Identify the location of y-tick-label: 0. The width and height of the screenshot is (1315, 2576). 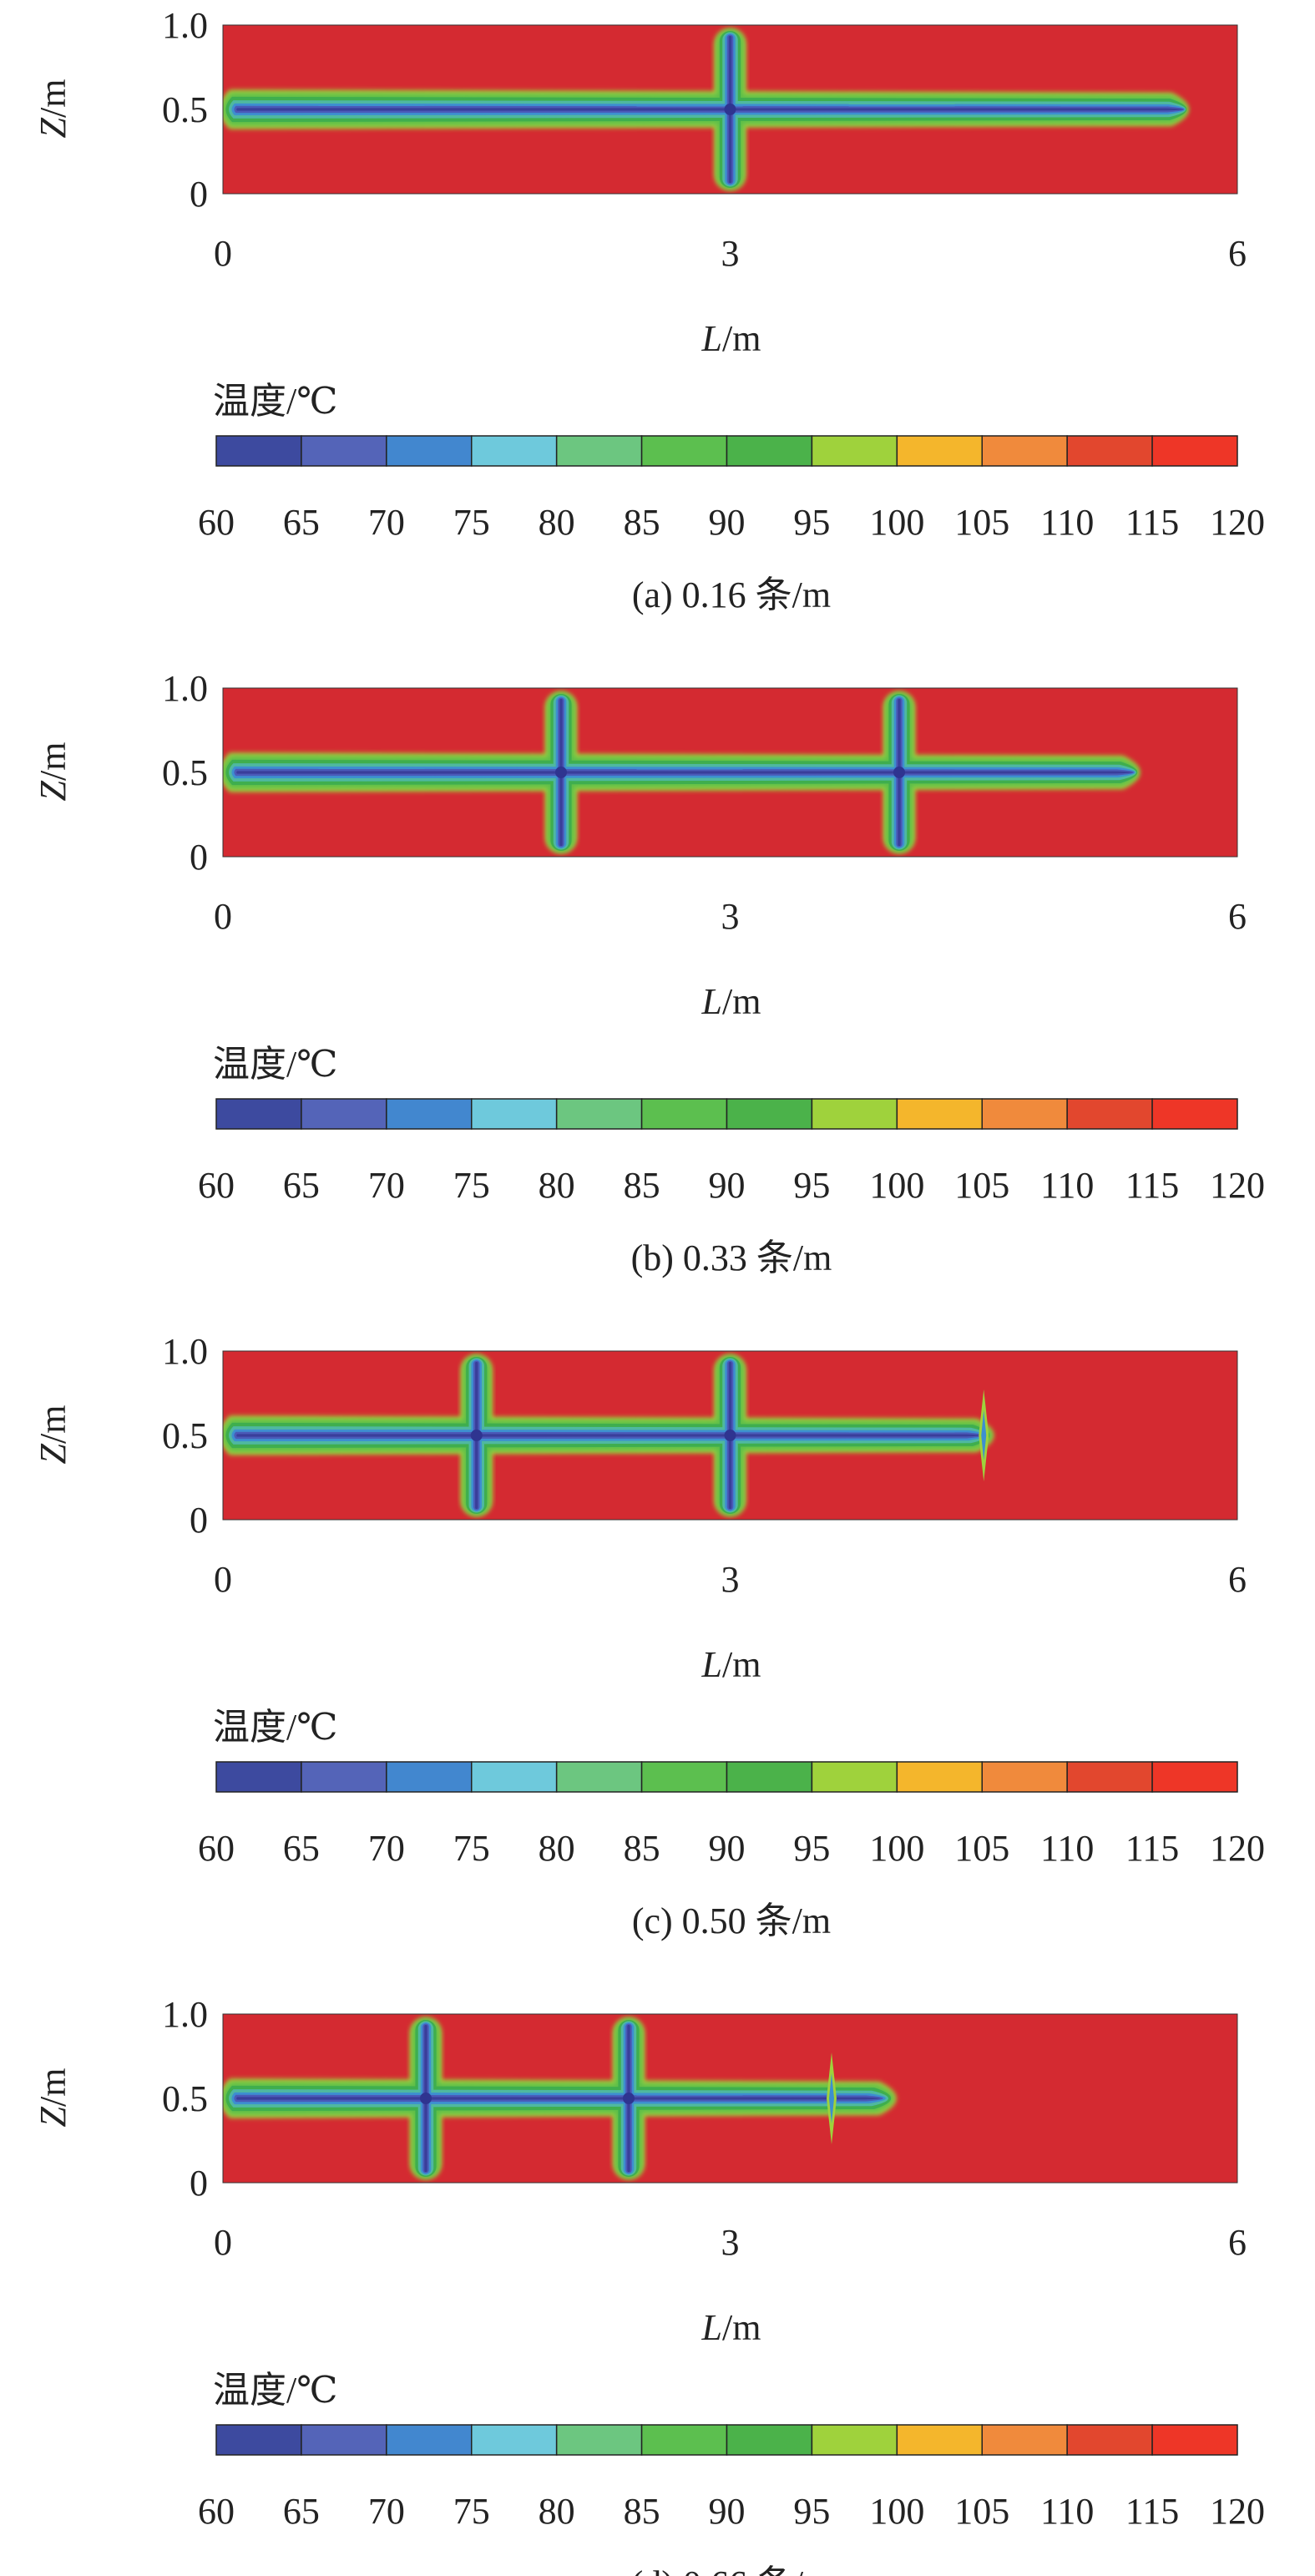
(199, 858).